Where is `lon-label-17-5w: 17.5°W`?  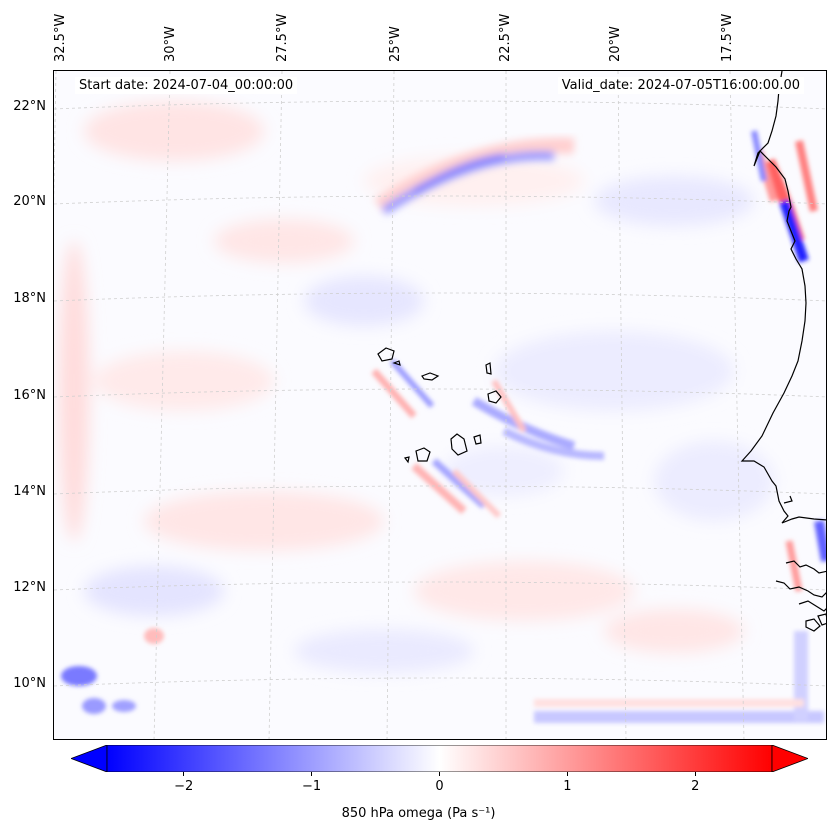 lon-label-17-5w: 17.5°W is located at coordinates (727, 37).